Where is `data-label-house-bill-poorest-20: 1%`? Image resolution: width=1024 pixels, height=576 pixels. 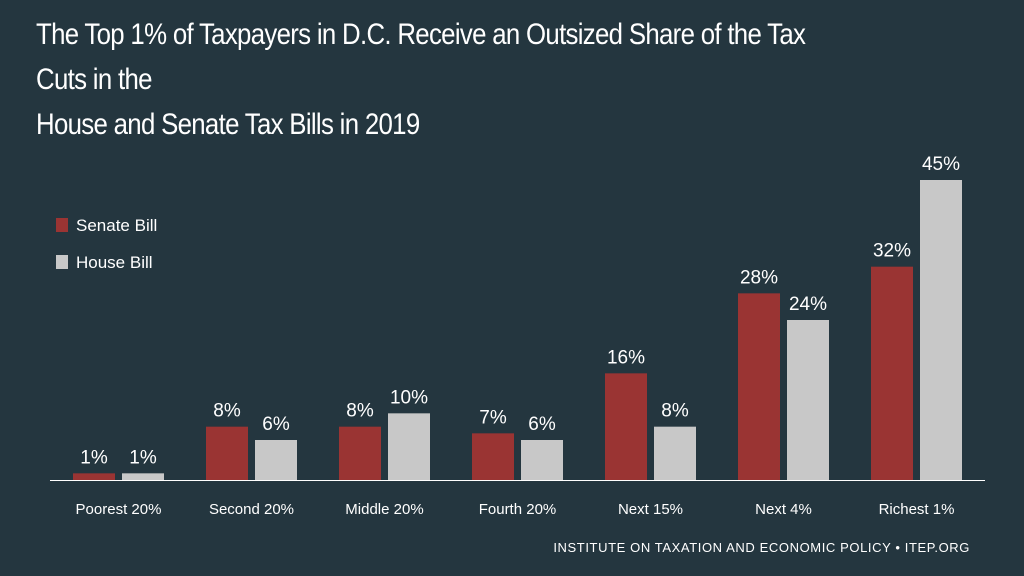
data-label-house-bill-poorest-20: 1% is located at coordinates (143, 457).